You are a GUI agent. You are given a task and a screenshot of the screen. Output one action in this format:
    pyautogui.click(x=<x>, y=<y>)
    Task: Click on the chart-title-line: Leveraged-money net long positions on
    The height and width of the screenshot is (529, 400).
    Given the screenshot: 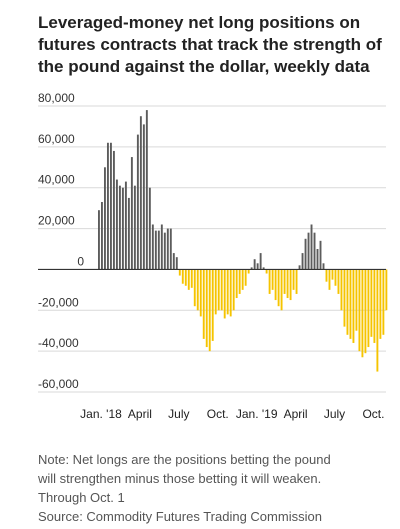 What is the action you would take?
    pyautogui.click(x=199, y=22)
    